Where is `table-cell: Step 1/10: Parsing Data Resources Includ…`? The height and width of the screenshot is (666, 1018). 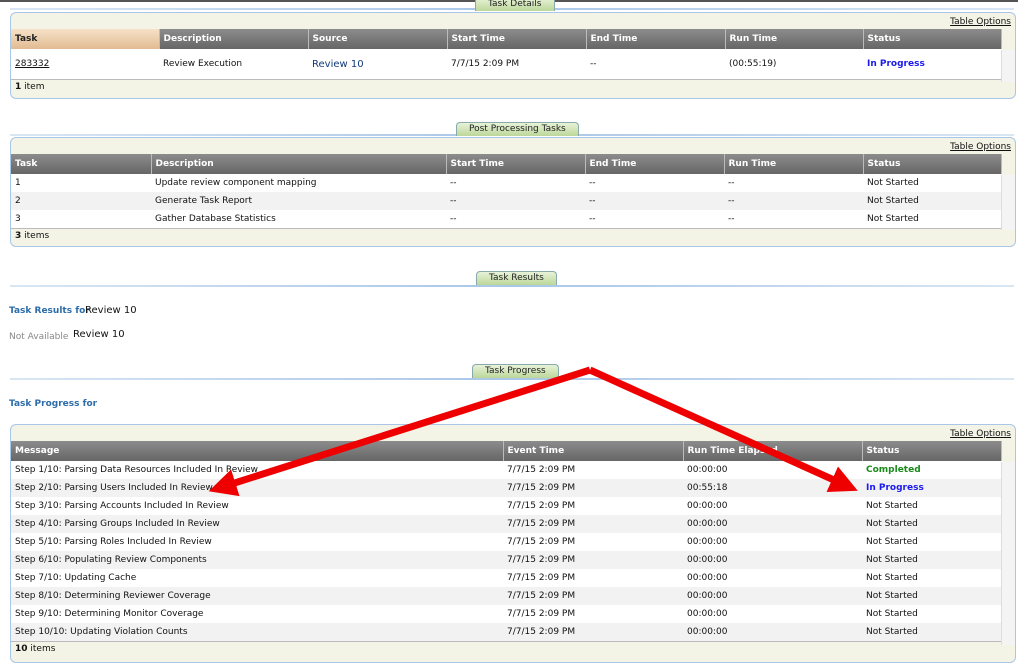 table-cell: Step 1/10: Parsing Data Resources Includ… is located at coordinates (136, 470).